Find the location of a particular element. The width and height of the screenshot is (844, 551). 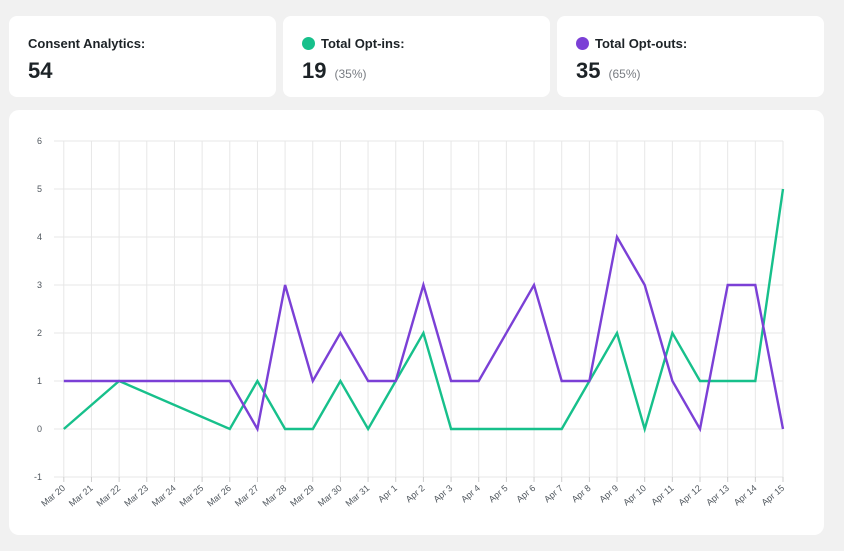

optins-percent: (35%) is located at coordinates (350, 74).